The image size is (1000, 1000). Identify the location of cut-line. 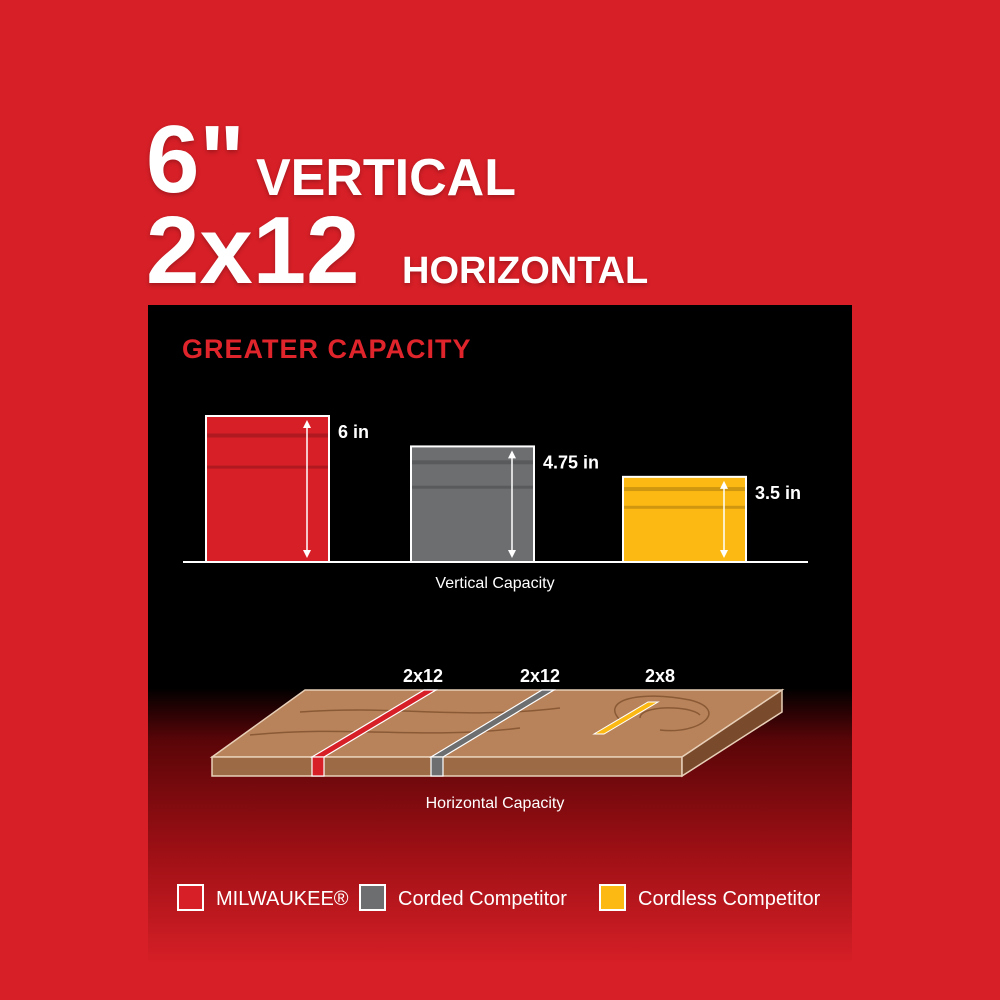
(626, 718).